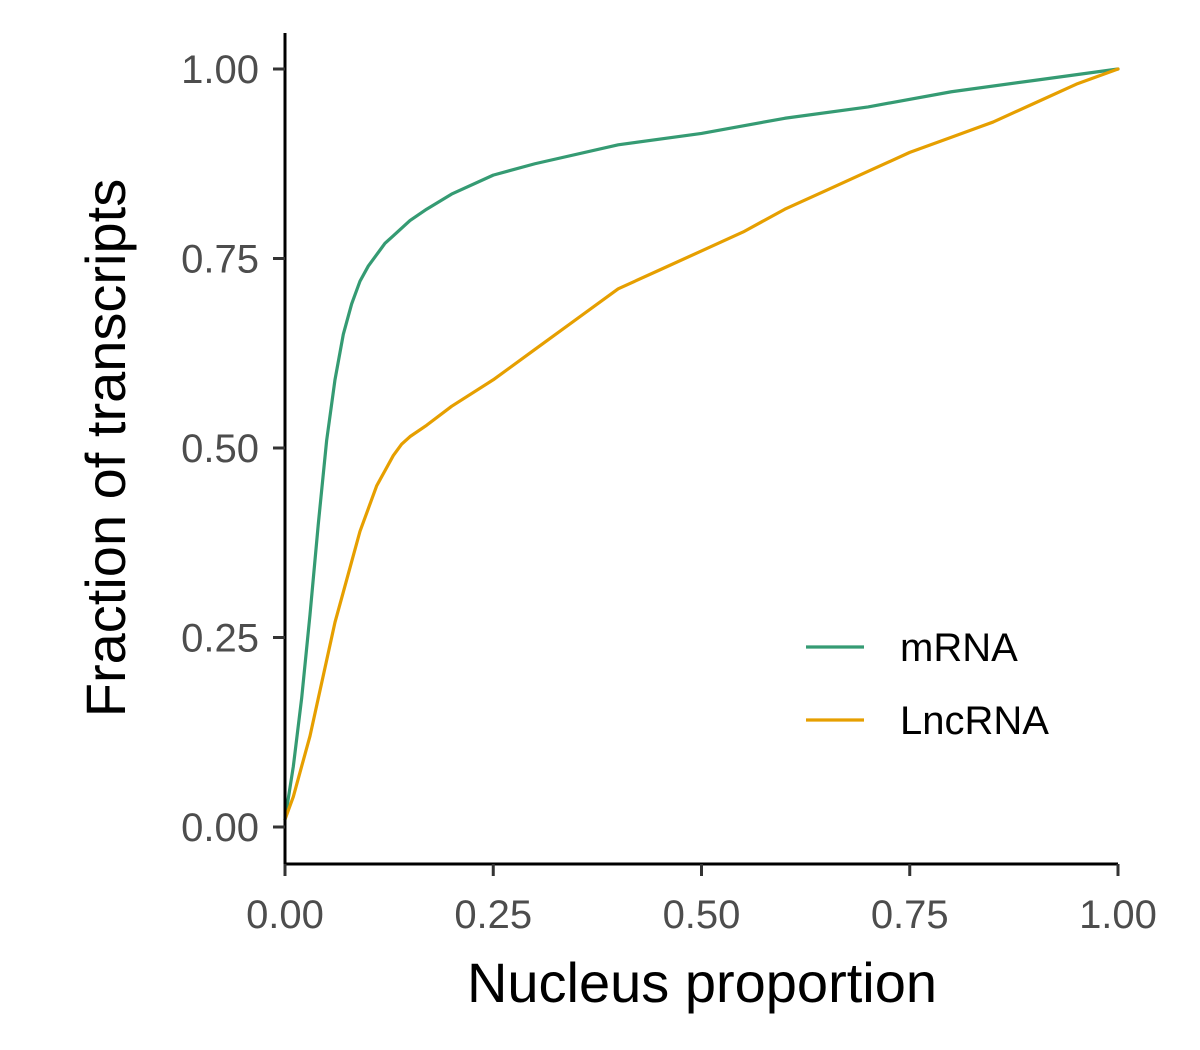  Describe the element at coordinates (702, 982) in the screenshot. I see `x-axis-title: Nucleus proportion` at that location.